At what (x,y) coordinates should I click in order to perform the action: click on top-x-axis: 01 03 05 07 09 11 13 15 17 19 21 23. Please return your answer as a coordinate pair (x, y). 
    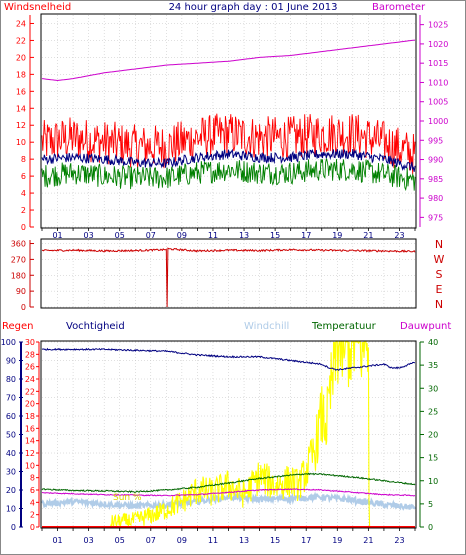
    Looking at the image, I should click on (228, 234).